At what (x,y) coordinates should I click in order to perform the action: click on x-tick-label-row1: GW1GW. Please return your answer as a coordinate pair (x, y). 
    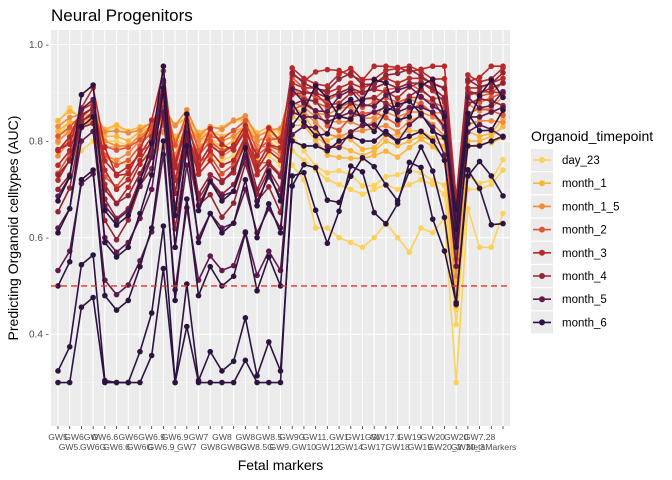
    Looking at the image, I should click on (362, 437).